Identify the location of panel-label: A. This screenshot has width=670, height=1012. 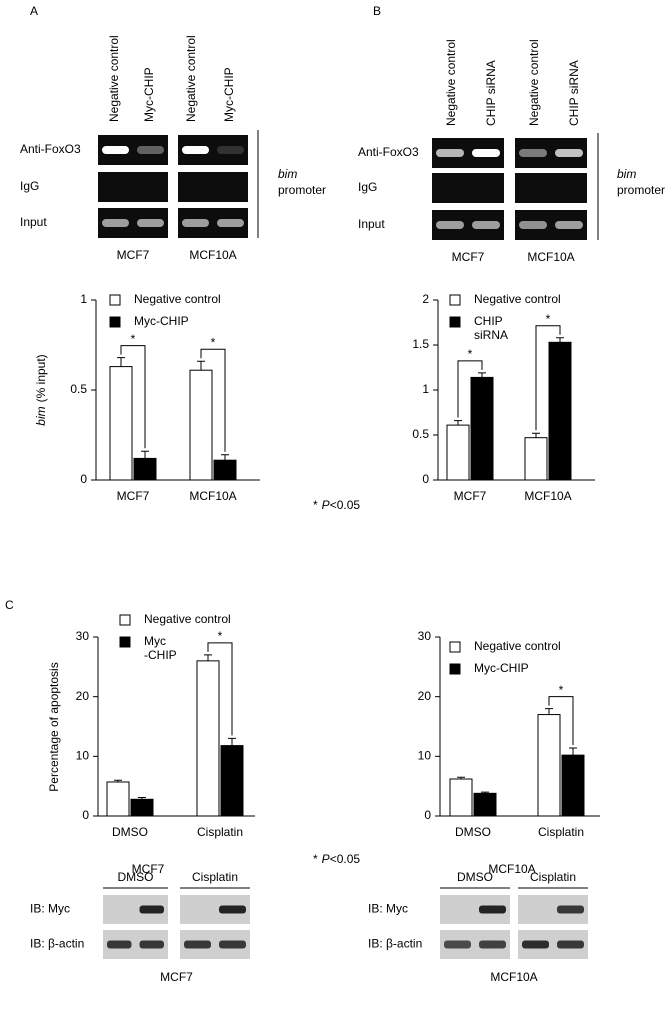
(34, 11).